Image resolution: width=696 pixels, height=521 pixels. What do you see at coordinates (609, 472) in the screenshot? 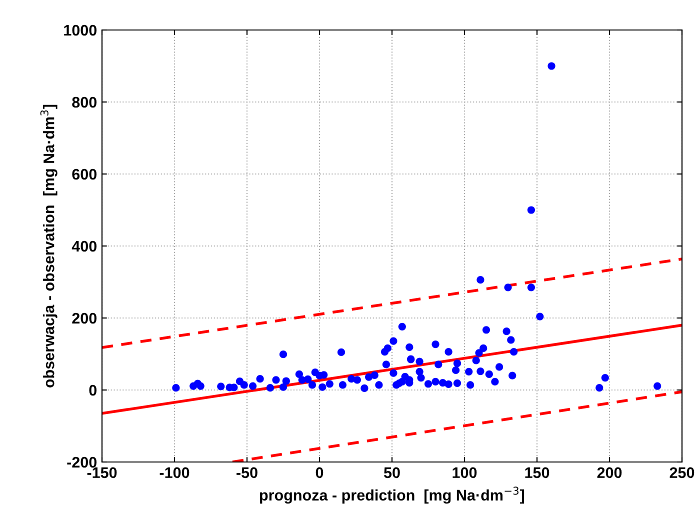
I see `x-tick-label: 200` at bounding box center [609, 472].